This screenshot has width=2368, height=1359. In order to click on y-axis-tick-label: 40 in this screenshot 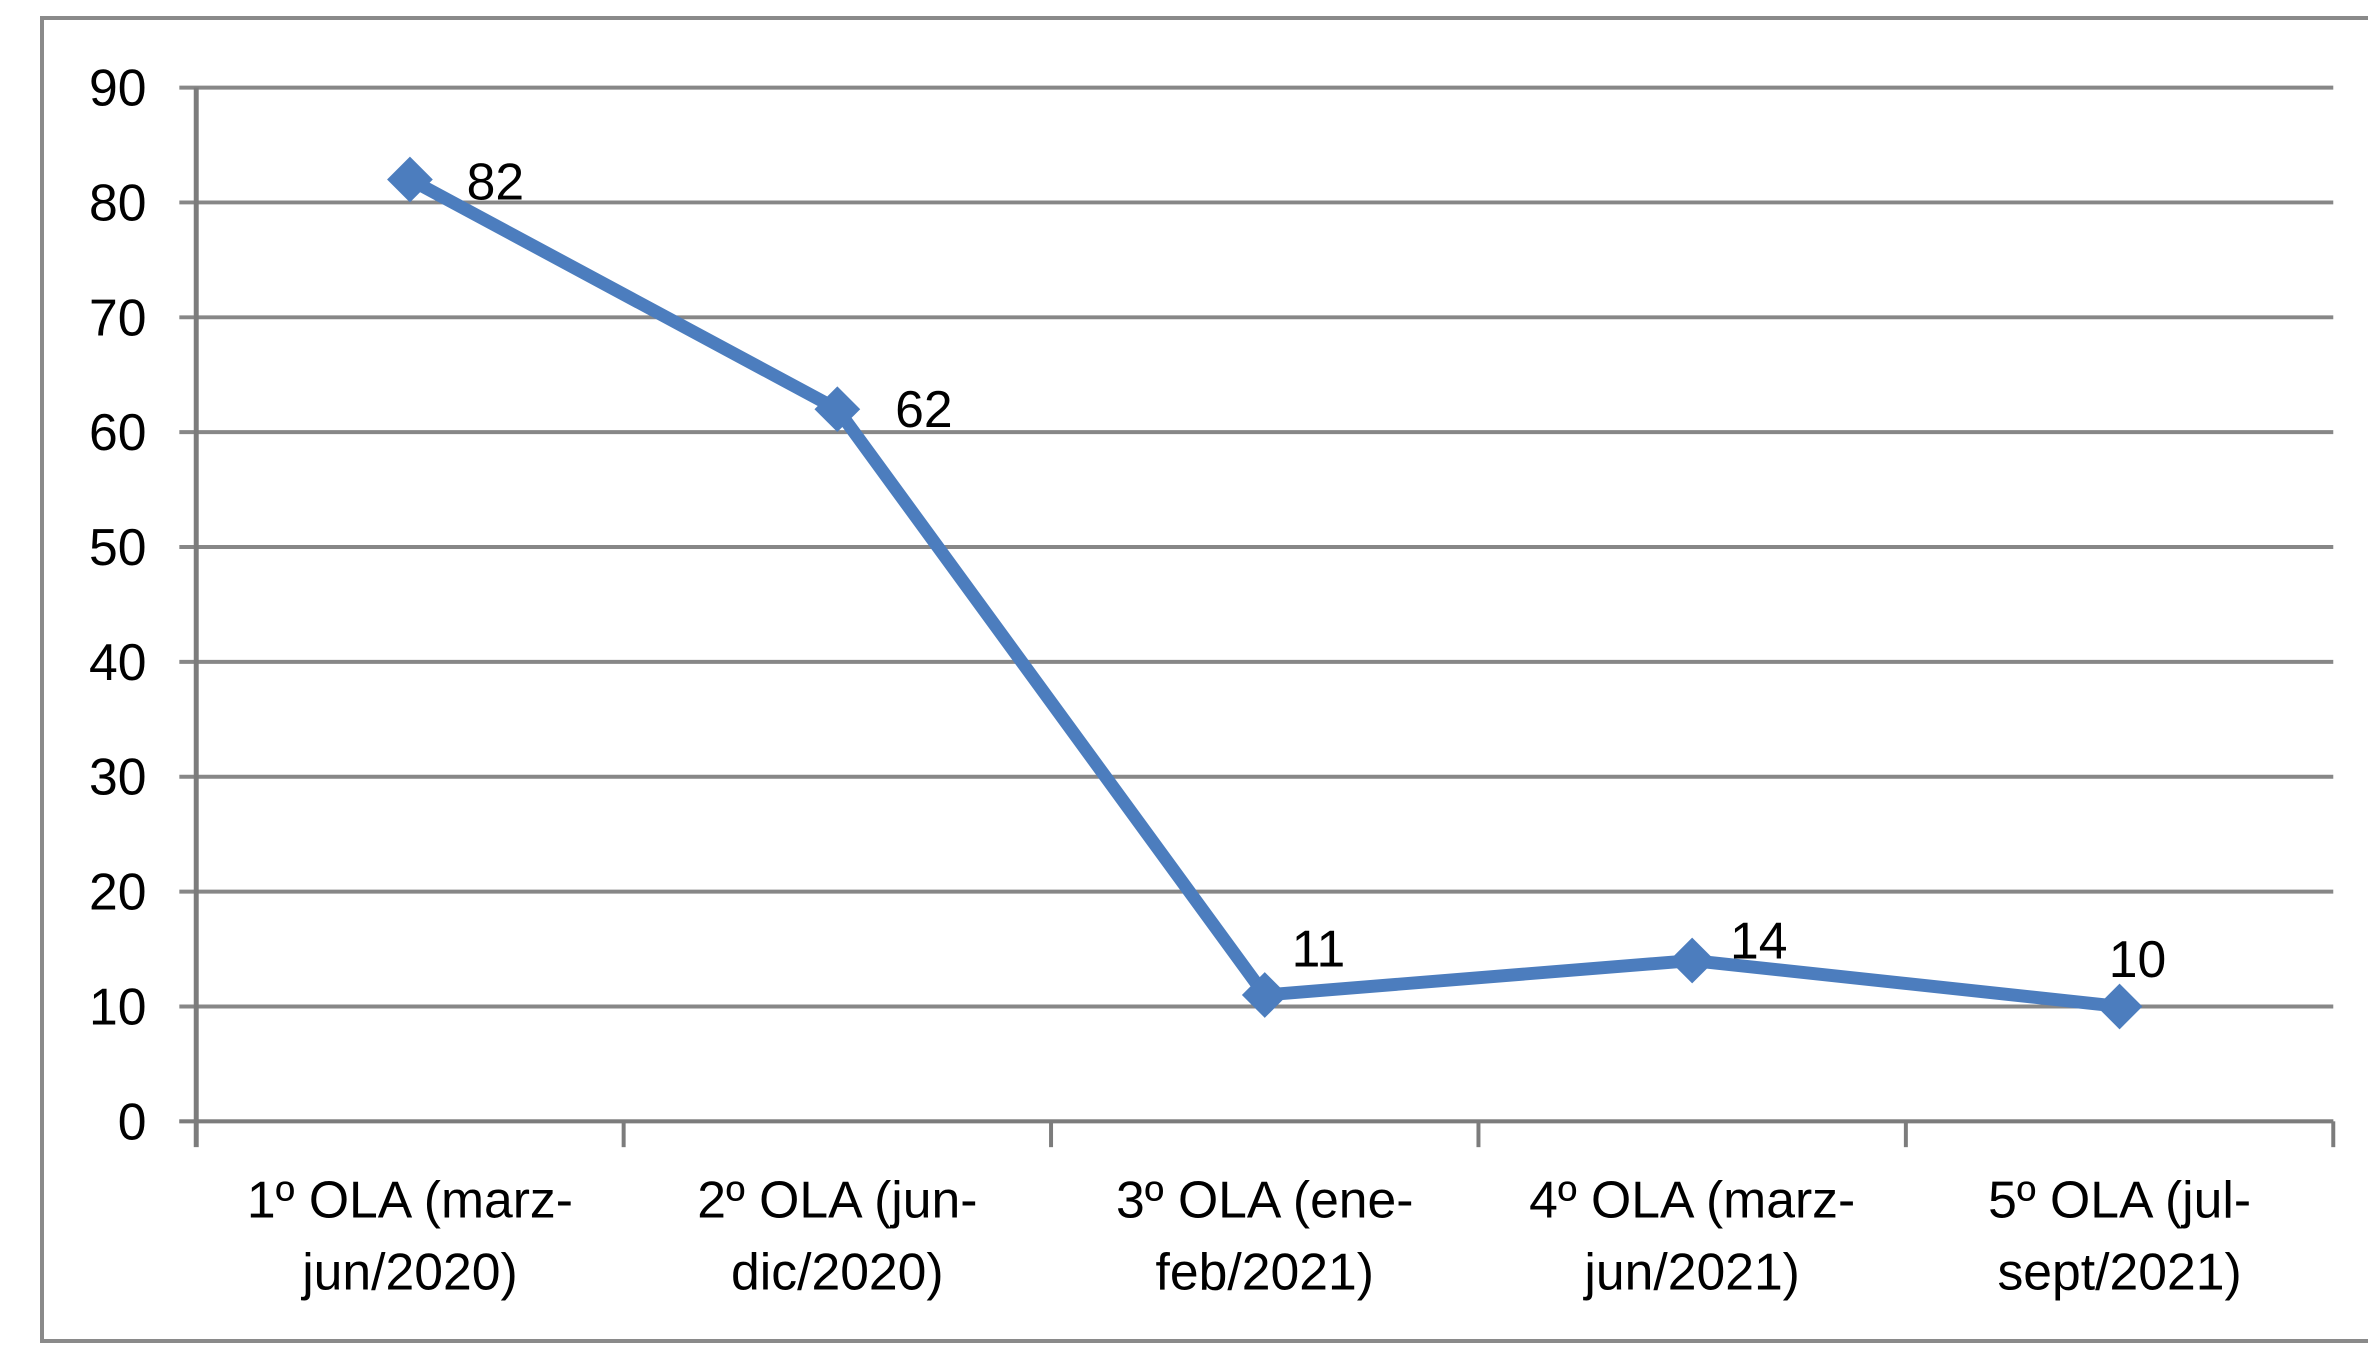, I will do `click(117, 662)`.